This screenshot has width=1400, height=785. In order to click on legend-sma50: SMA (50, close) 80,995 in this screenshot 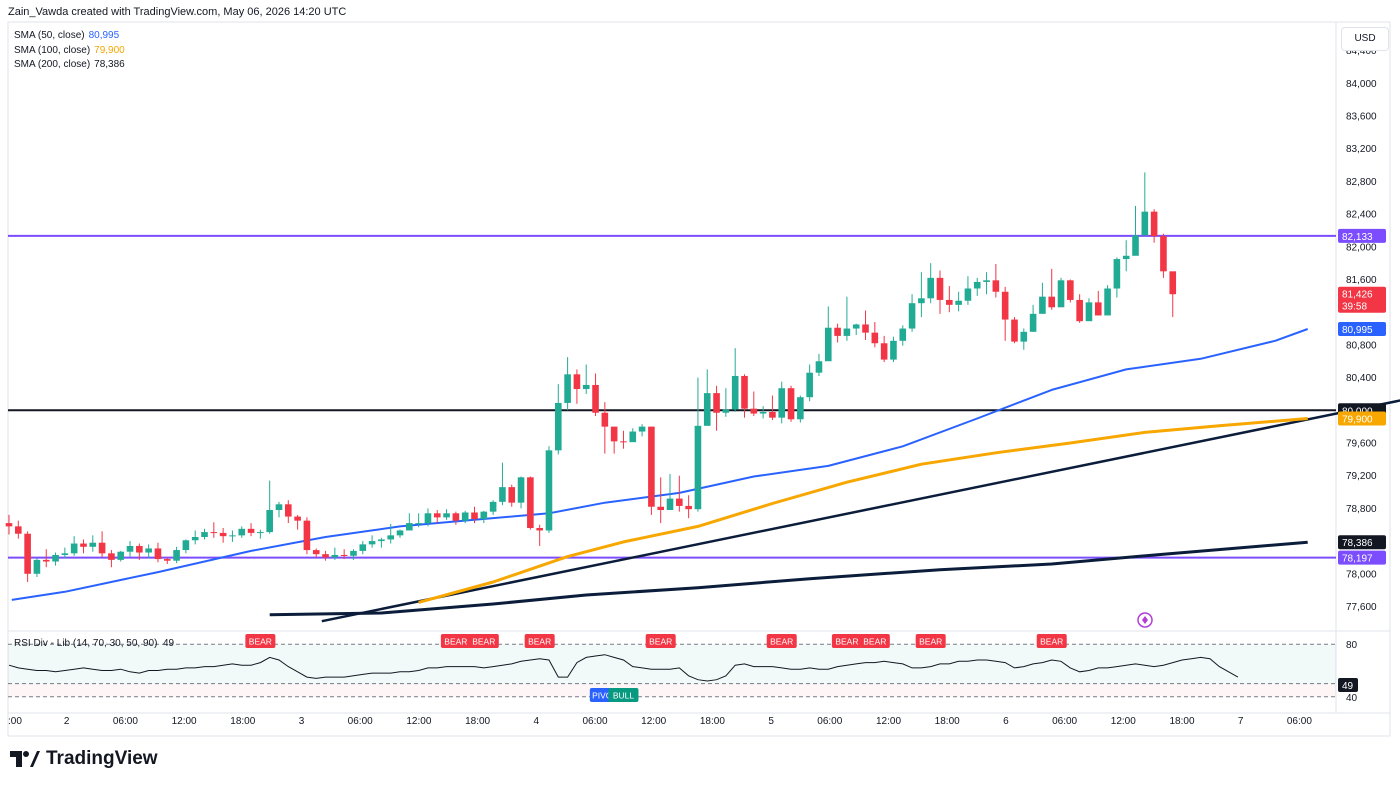, I will do `click(67, 35)`.